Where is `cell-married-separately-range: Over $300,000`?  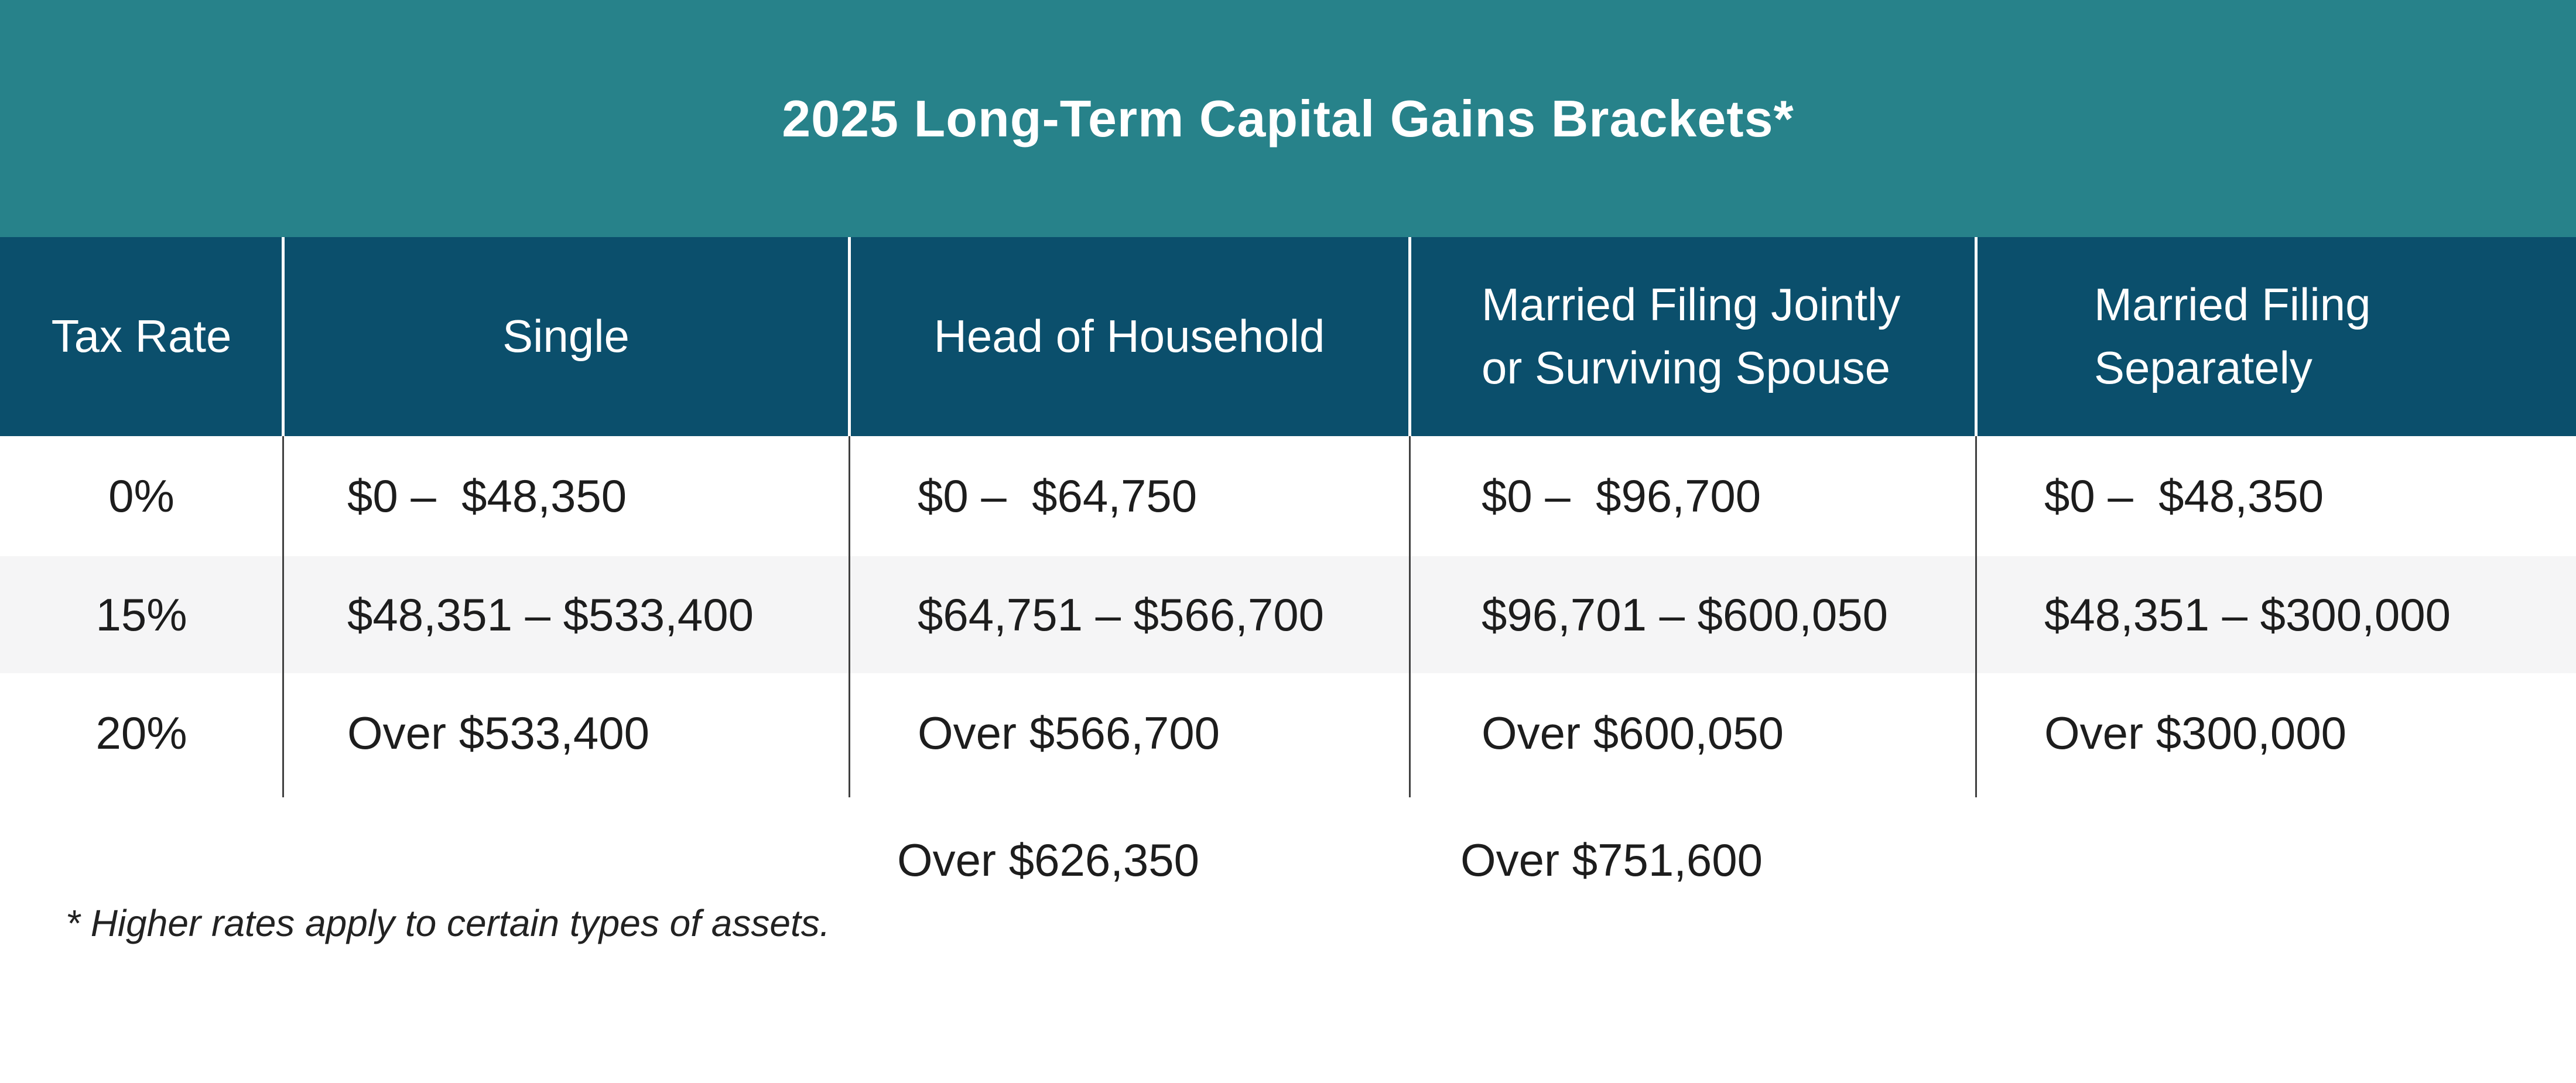 cell-married-separately-range: Over $300,000 is located at coordinates (2195, 733).